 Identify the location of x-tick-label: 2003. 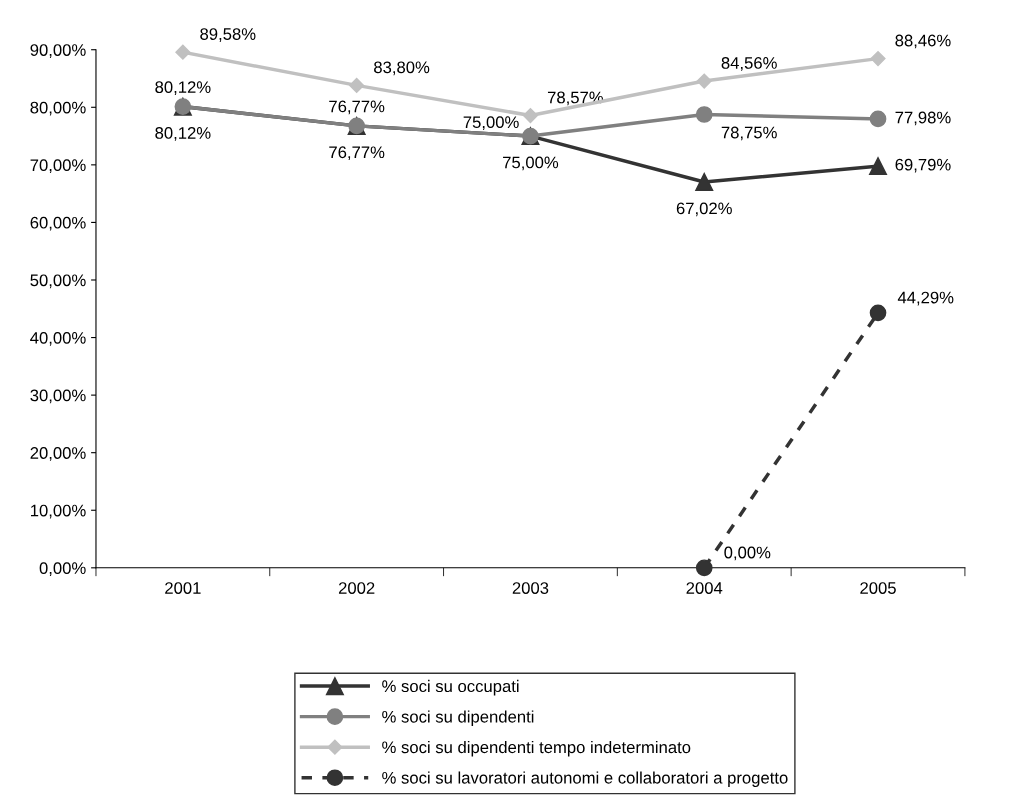
(530, 588).